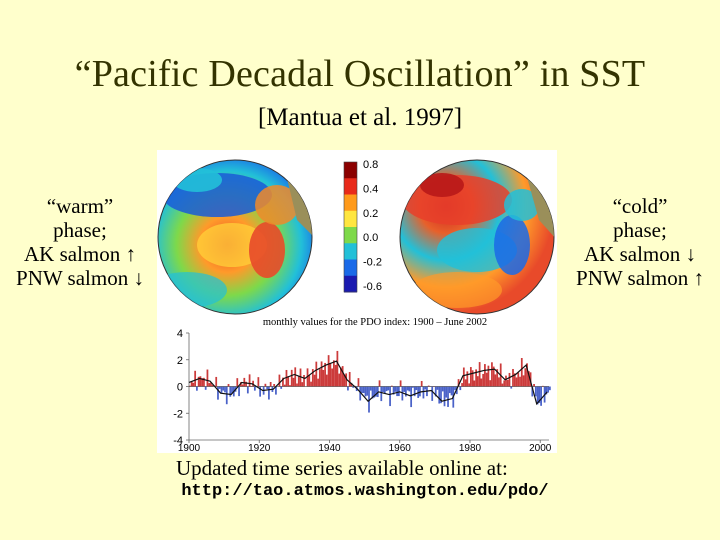 Image resolution: width=720 pixels, height=540 pixels. What do you see at coordinates (180, 361) in the screenshot?
I see `y-tick-label: 2` at bounding box center [180, 361].